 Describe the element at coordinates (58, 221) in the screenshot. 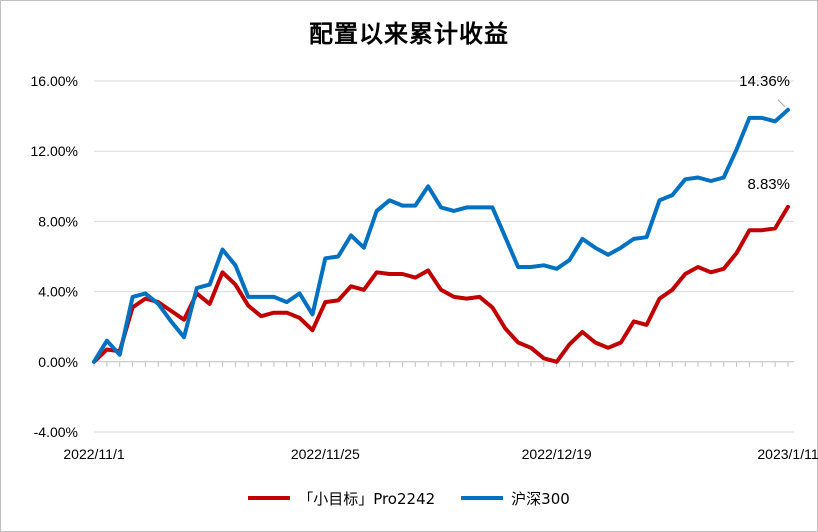

I see `y-tick-label: 8.00%` at that location.